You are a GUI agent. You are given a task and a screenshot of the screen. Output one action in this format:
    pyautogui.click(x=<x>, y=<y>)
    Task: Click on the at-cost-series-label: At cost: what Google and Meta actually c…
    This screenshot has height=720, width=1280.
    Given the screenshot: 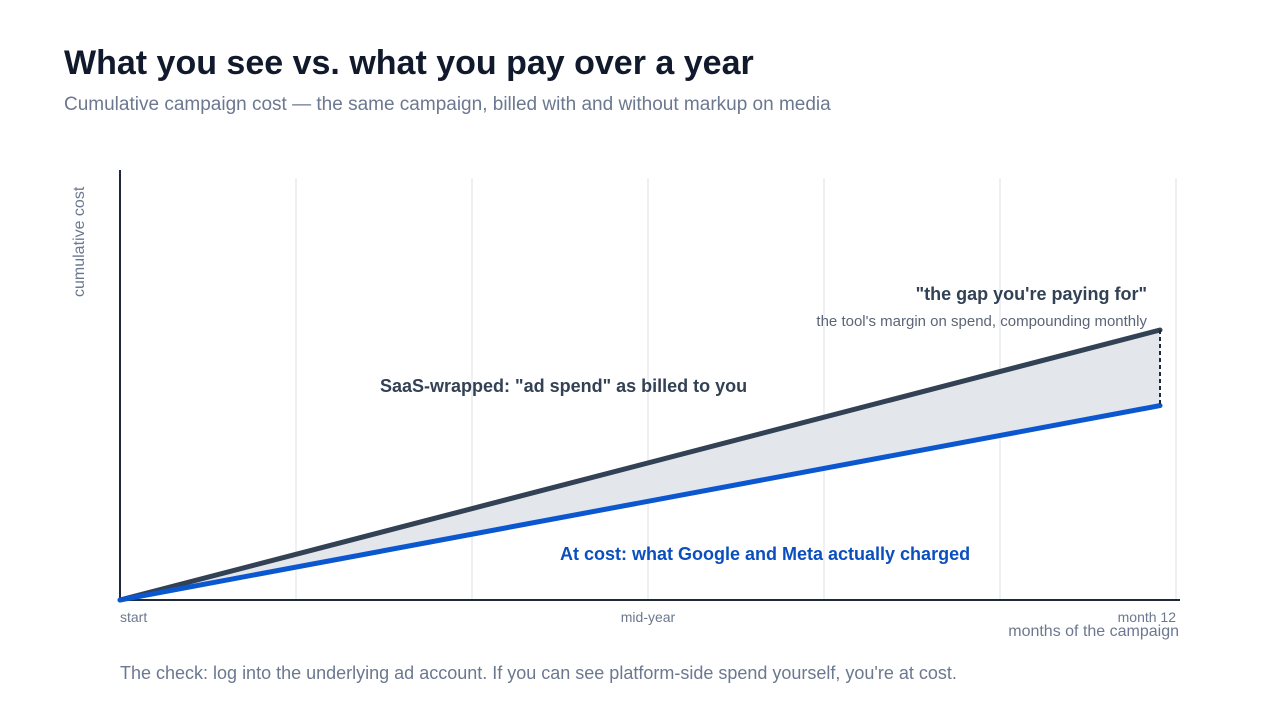 What is the action you would take?
    pyautogui.click(x=765, y=554)
    